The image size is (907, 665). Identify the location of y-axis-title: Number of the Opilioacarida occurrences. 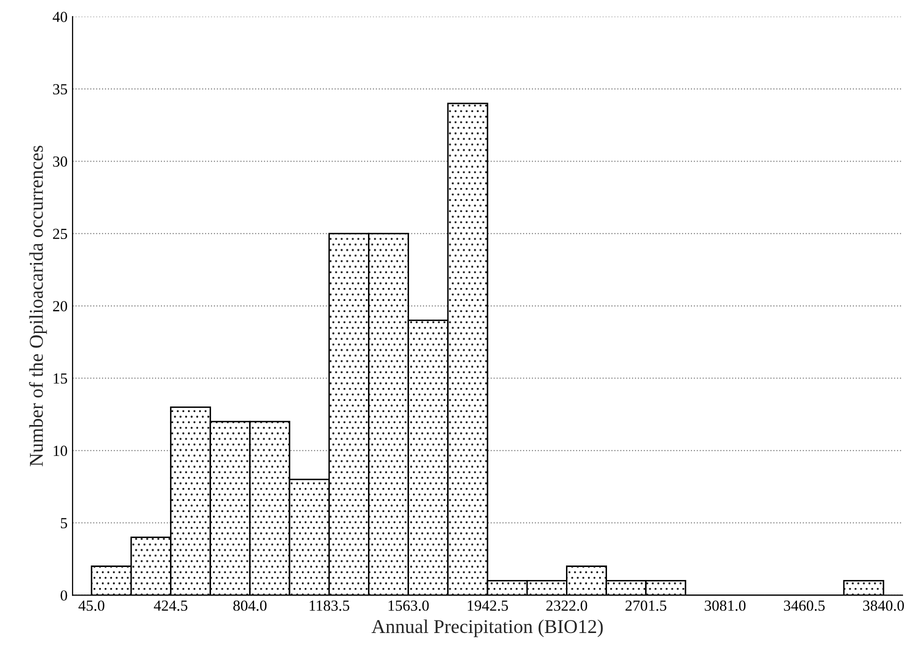
(38, 306).